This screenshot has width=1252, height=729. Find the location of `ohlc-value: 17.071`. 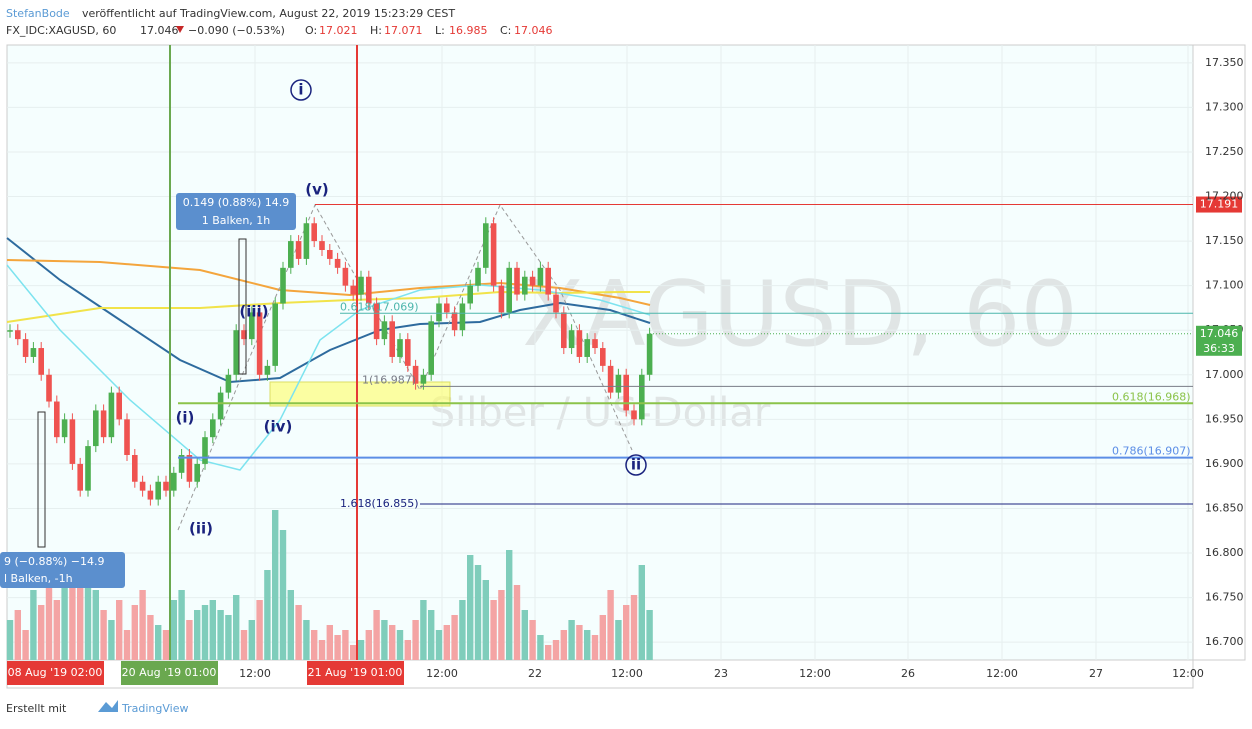

ohlc-value: 17.071 is located at coordinates (403, 30).